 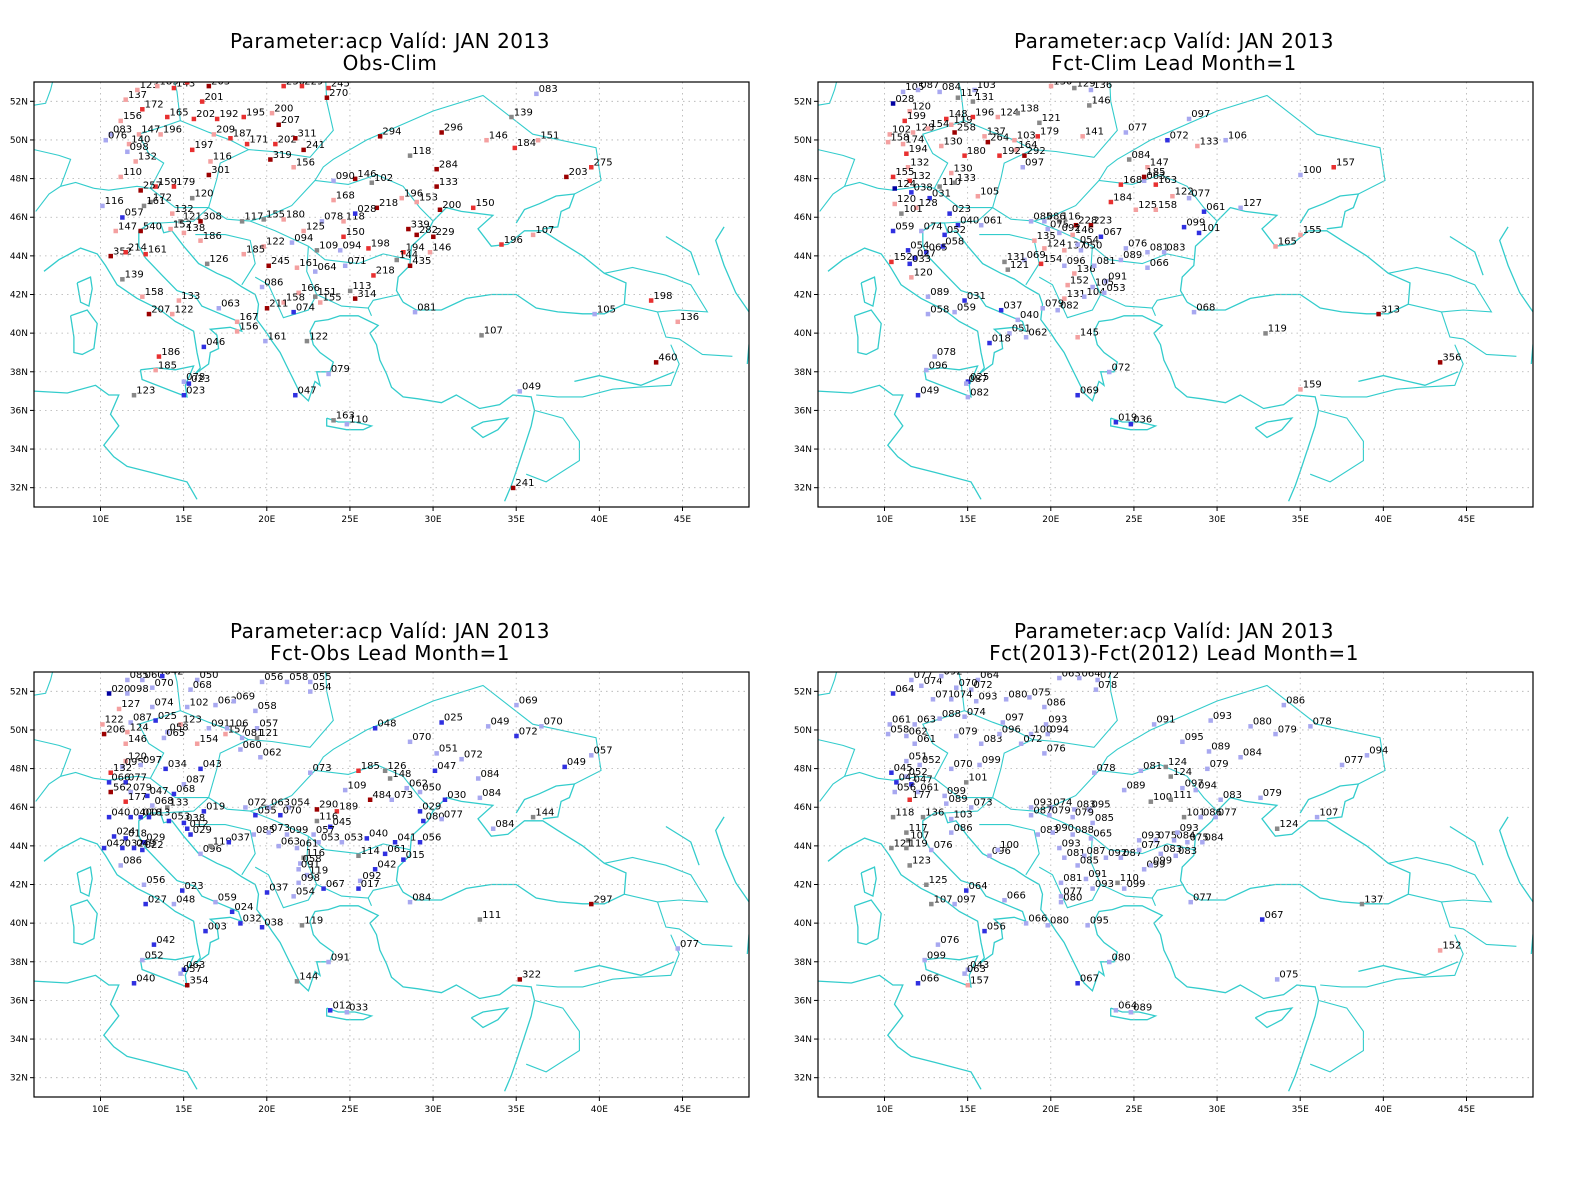 I want to click on station-label: 141, so click(x=1094, y=132).